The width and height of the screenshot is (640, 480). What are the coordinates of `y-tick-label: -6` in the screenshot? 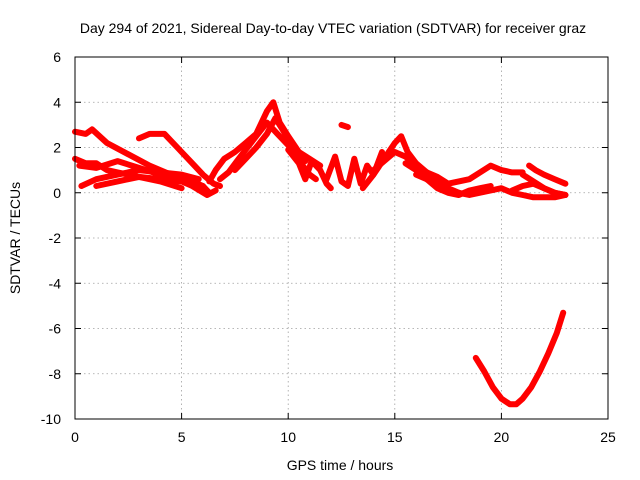 It's located at (55, 329).